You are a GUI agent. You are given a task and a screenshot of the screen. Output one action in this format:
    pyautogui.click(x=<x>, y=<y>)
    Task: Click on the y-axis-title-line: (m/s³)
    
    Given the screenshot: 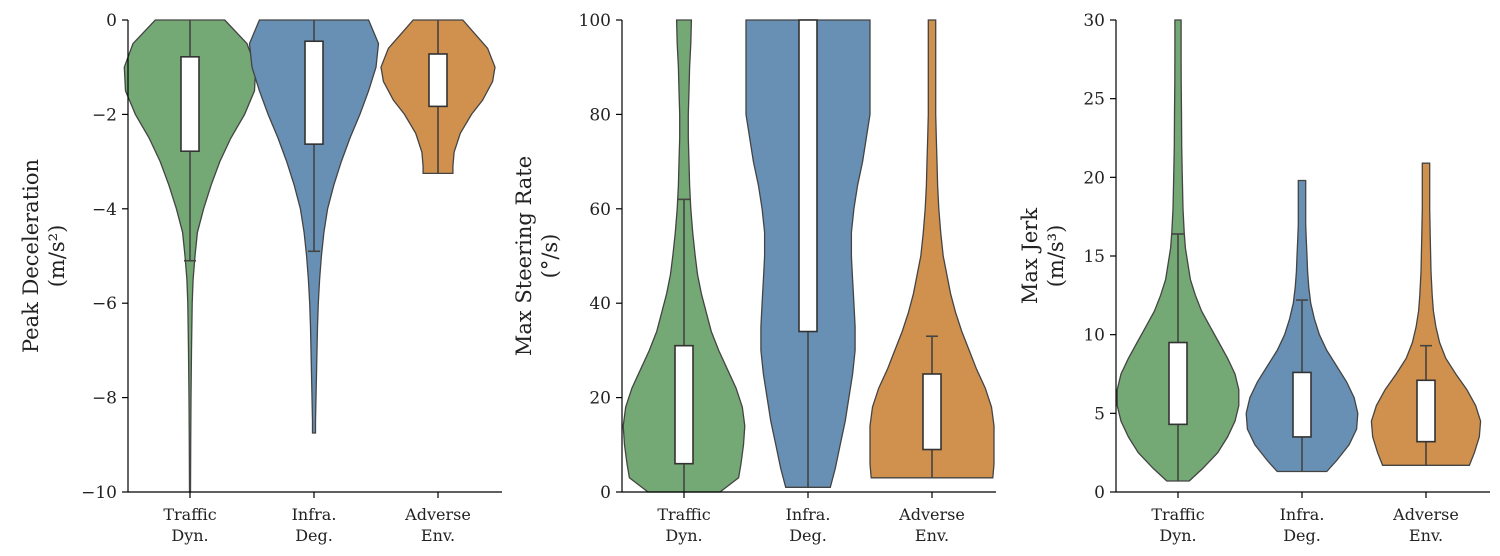 What is the action you would take?
    pyautogui.click(x=1056, y=256)
    